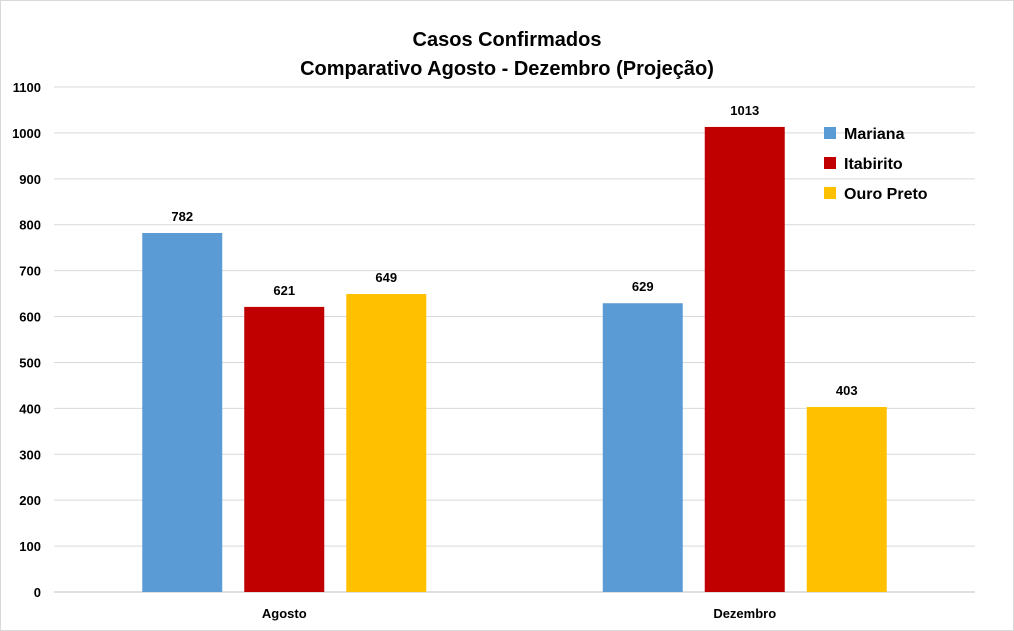  I want to click on bar-mariana-dezembro, so click(642, 447).